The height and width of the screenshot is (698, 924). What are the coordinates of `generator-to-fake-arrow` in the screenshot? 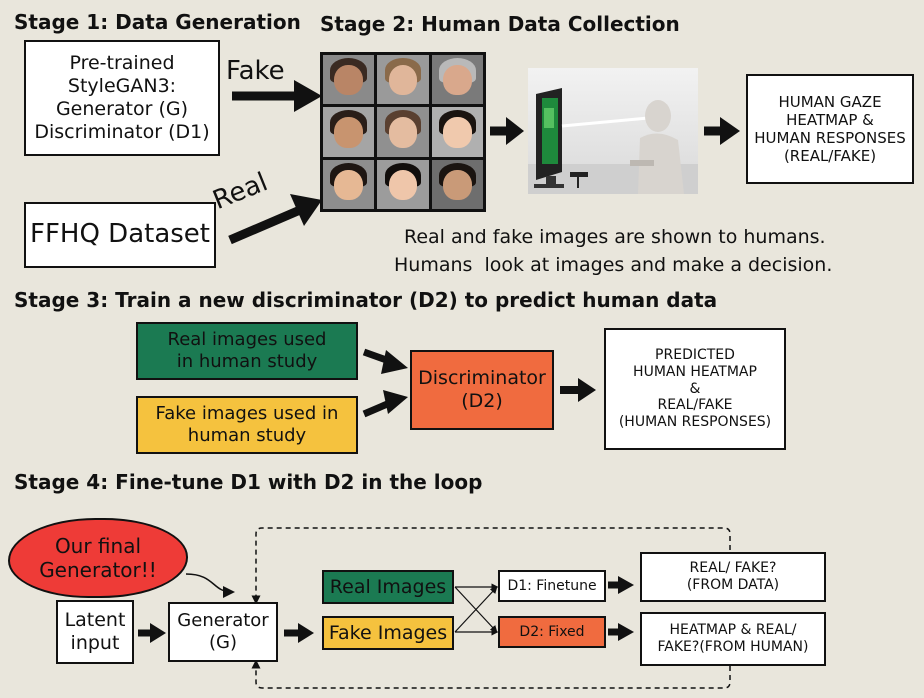 It's located at (299, 633).